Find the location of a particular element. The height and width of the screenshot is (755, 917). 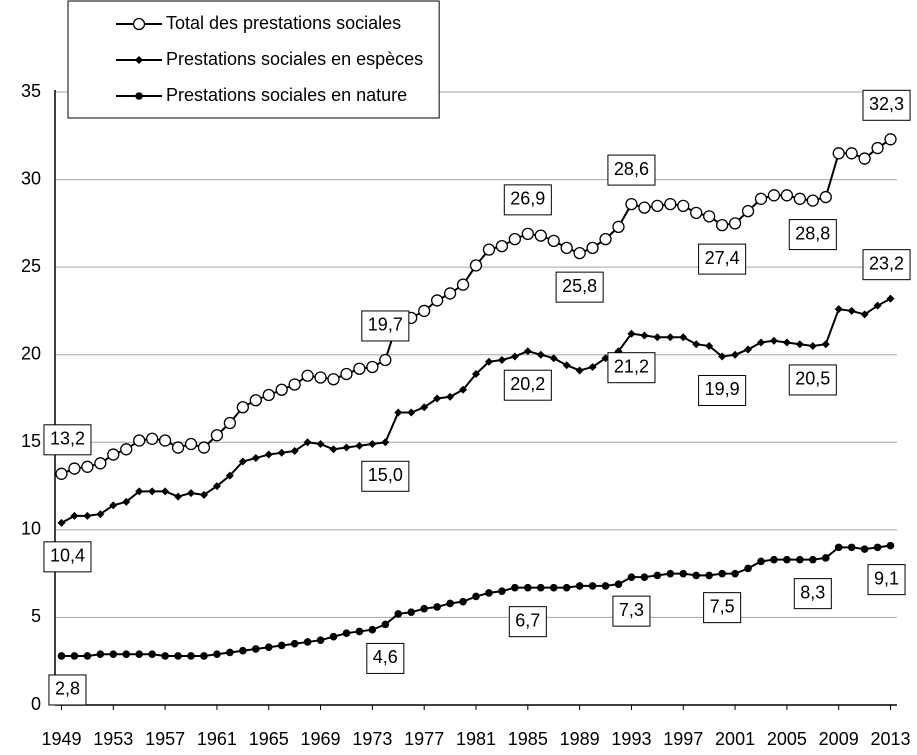

value-label: 15,0 is located at coordinates (385, 475).